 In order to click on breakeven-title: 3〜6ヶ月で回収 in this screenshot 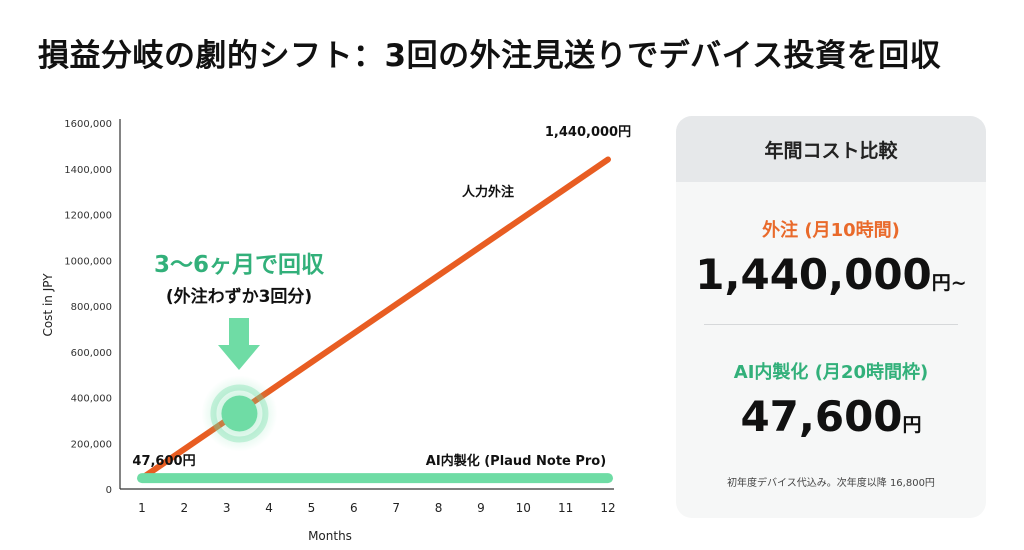, I will do `click(239, 265)`.